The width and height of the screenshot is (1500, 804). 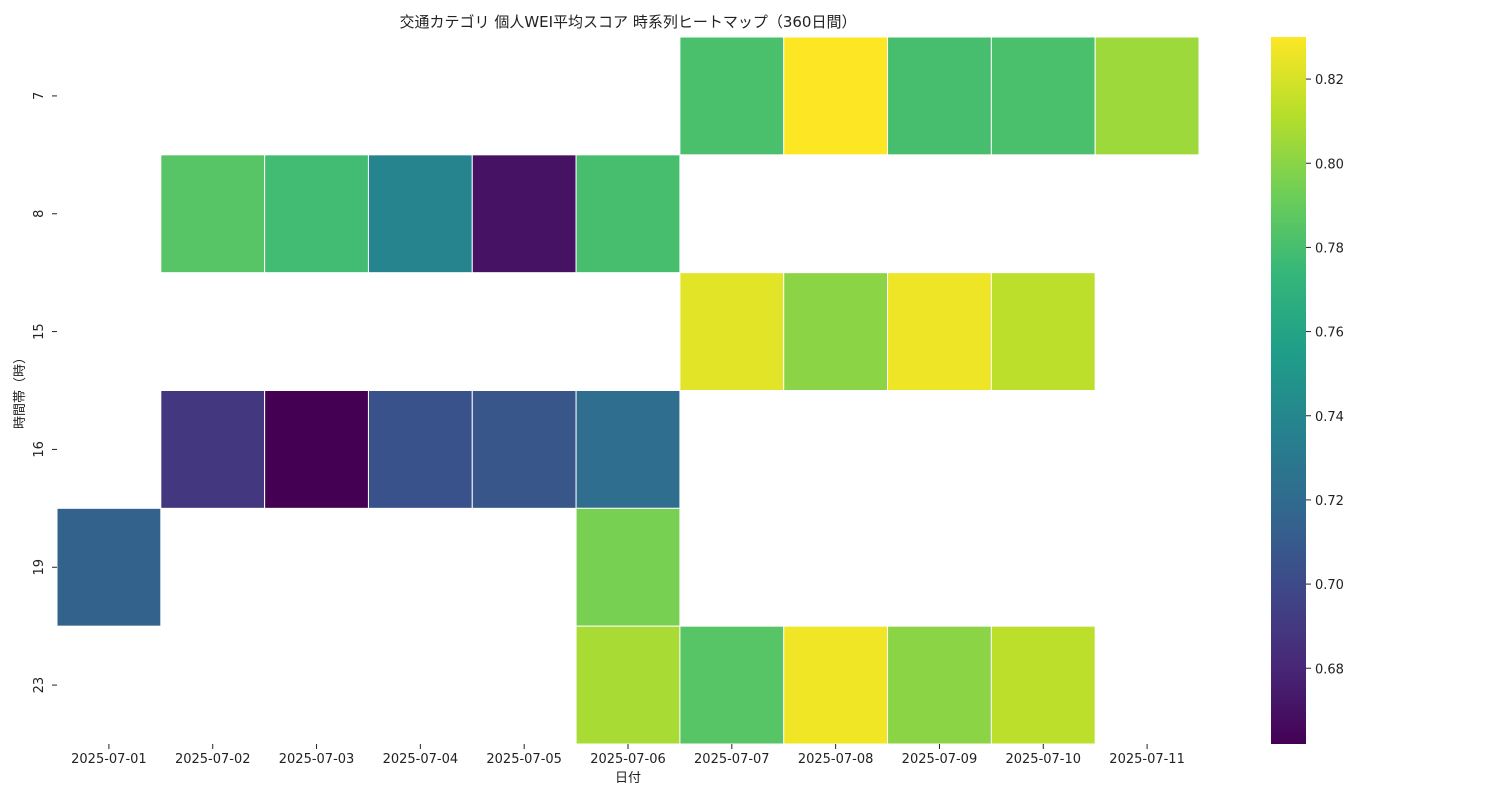 I want to click on colorbar-tick-label: 0.72, so click(x=1329, y=501).